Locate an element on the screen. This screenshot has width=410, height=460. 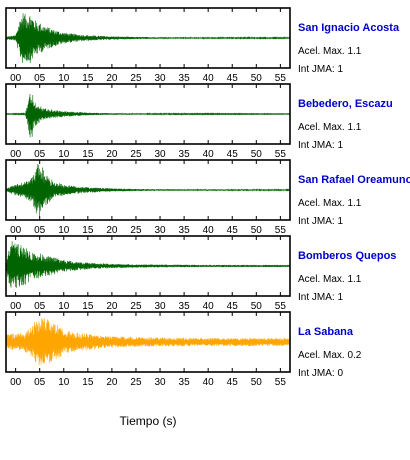
station-name: Bomberos Quepos is located at coordinates (347, 256).